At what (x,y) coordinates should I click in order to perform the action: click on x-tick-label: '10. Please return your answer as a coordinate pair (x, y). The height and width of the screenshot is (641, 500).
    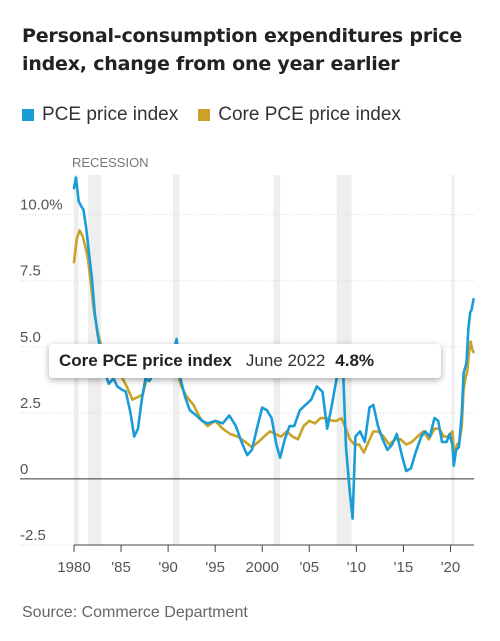
    Looking at the image, I should click on (357, 567).